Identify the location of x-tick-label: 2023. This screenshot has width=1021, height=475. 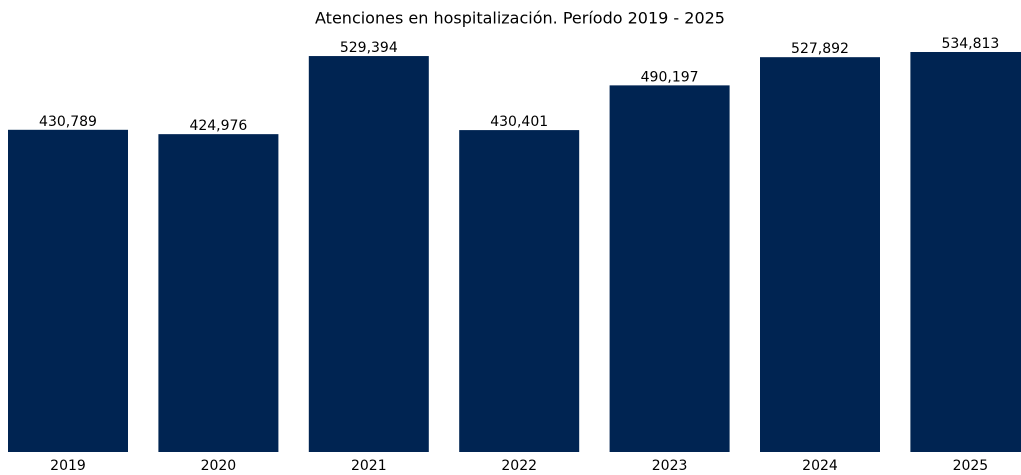
(670, 466).